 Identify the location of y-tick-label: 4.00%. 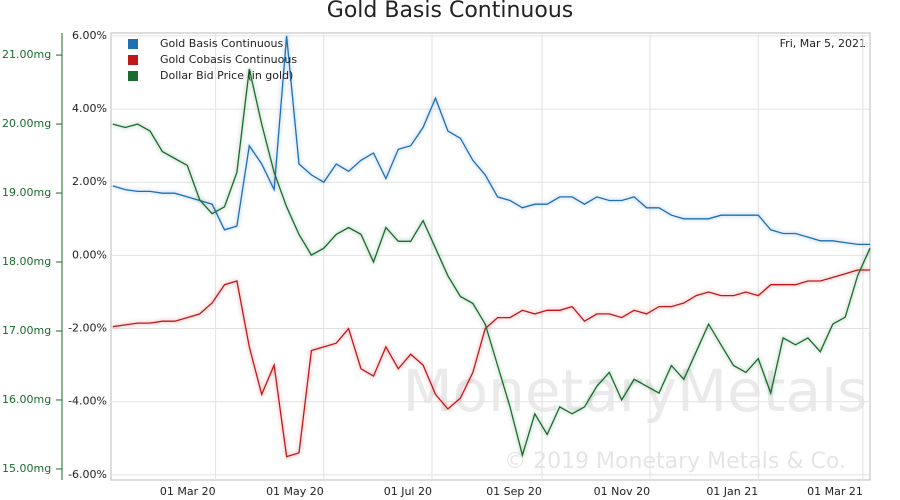
(89, 108).